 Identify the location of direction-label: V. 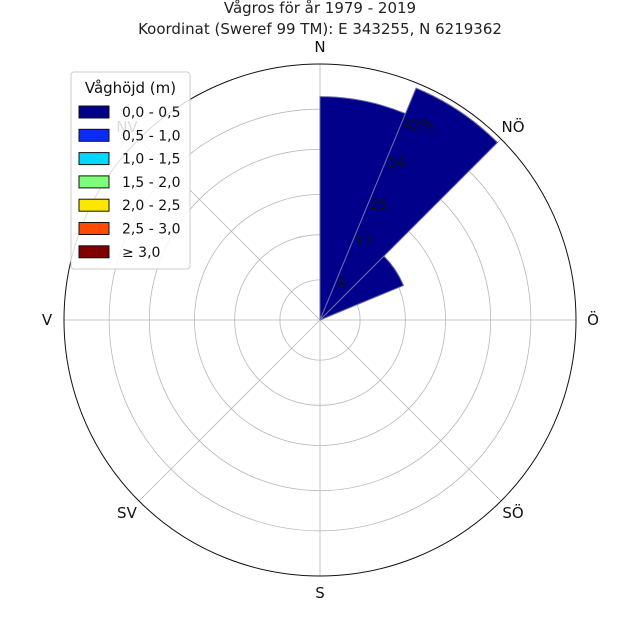
(47, 320).